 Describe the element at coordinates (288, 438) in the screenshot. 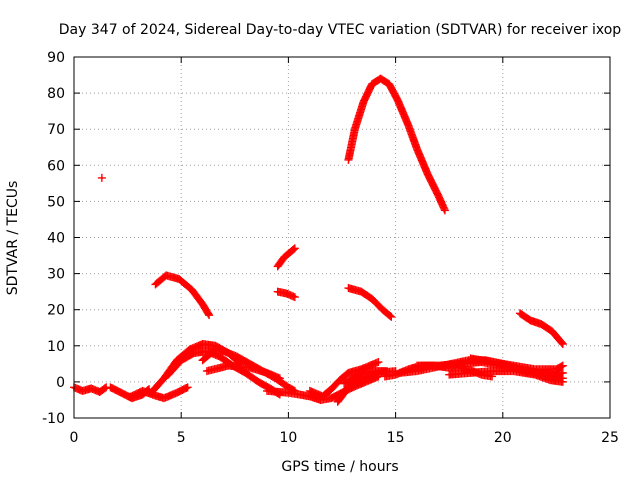

I see `x-tick-label: 10` at that location.